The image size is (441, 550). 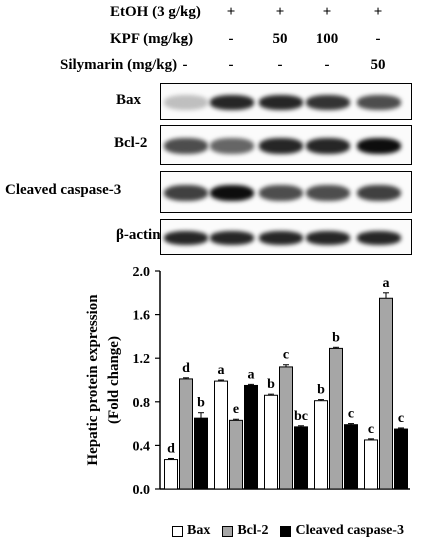 I want to click on y-axis-label: Hepatic protein expression, so click(x=93, y=380).